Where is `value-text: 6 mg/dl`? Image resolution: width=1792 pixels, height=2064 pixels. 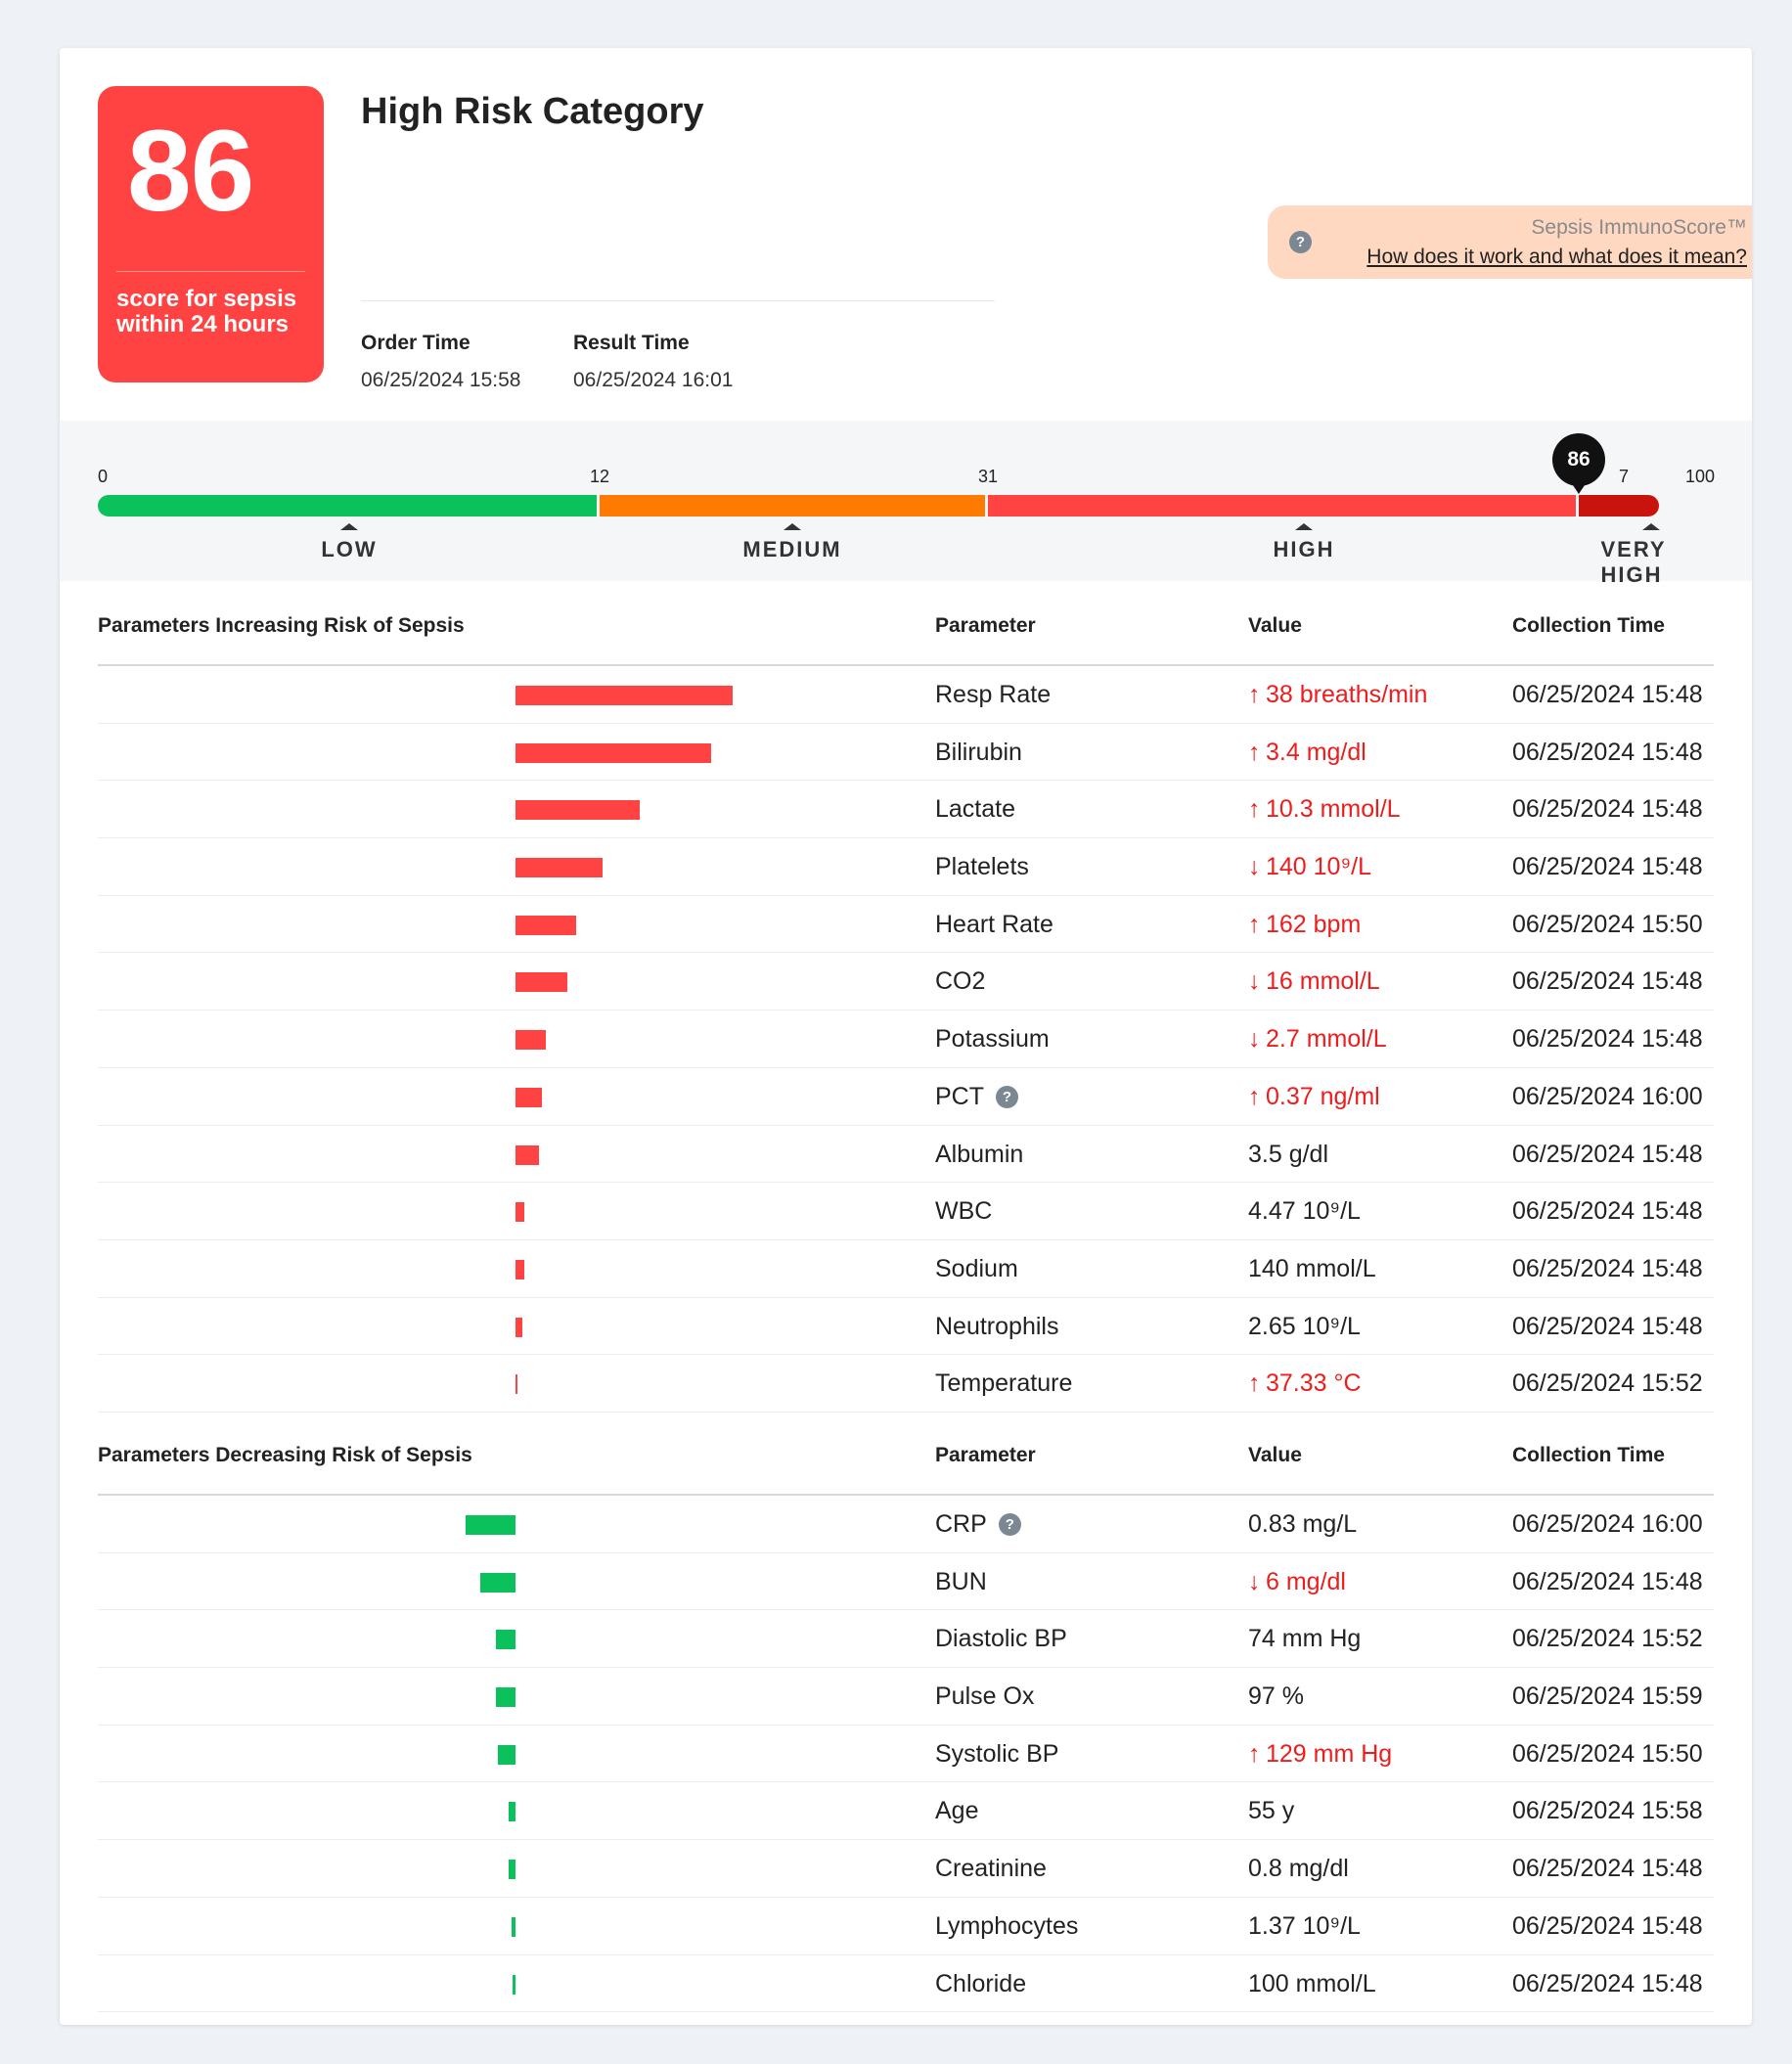 value-text: 6 mg/dl is located at coordinates (1306, 1581).